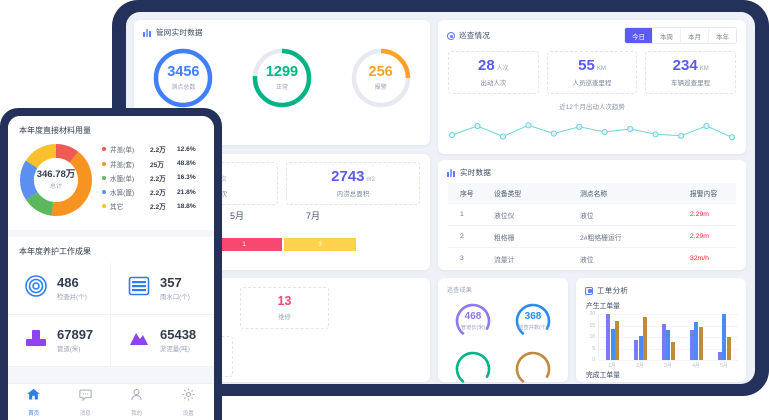 Image resolution: width=769 pixels, height=420 pixels. I want to click on panel-wo-title: 工单分析, so click(613, 290).